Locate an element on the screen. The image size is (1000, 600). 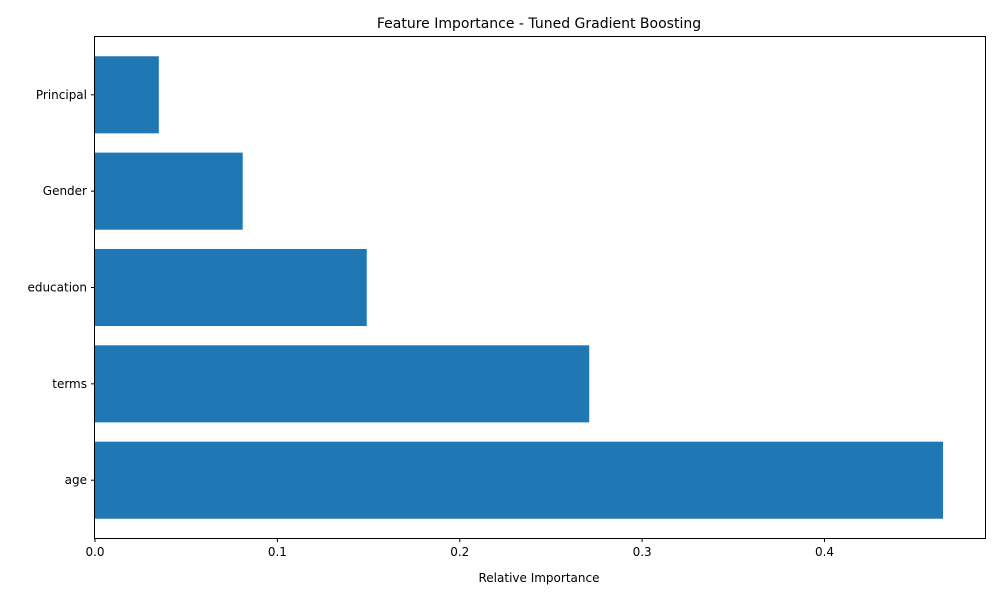
y-tick-label: age is located at coordinates (76, 480).